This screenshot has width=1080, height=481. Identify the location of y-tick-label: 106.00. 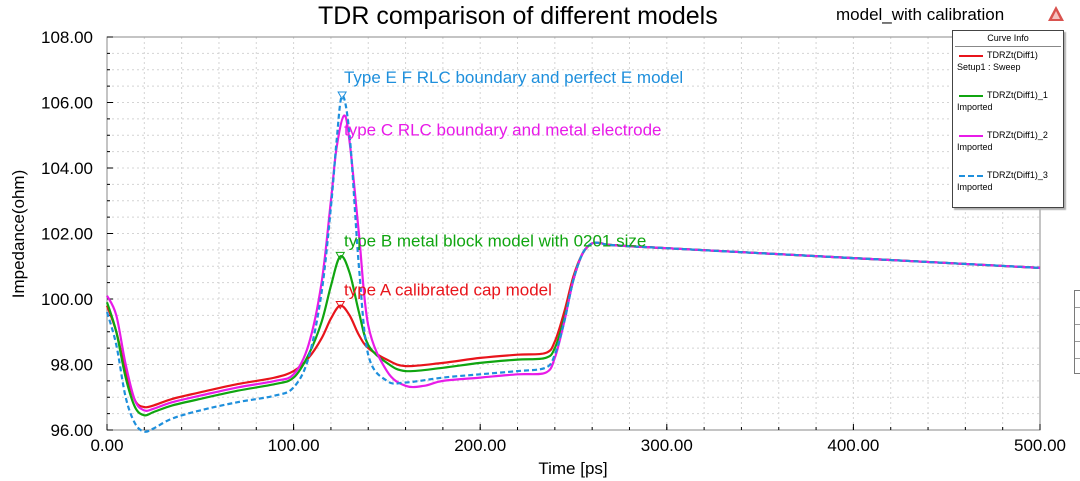
(67, 103).